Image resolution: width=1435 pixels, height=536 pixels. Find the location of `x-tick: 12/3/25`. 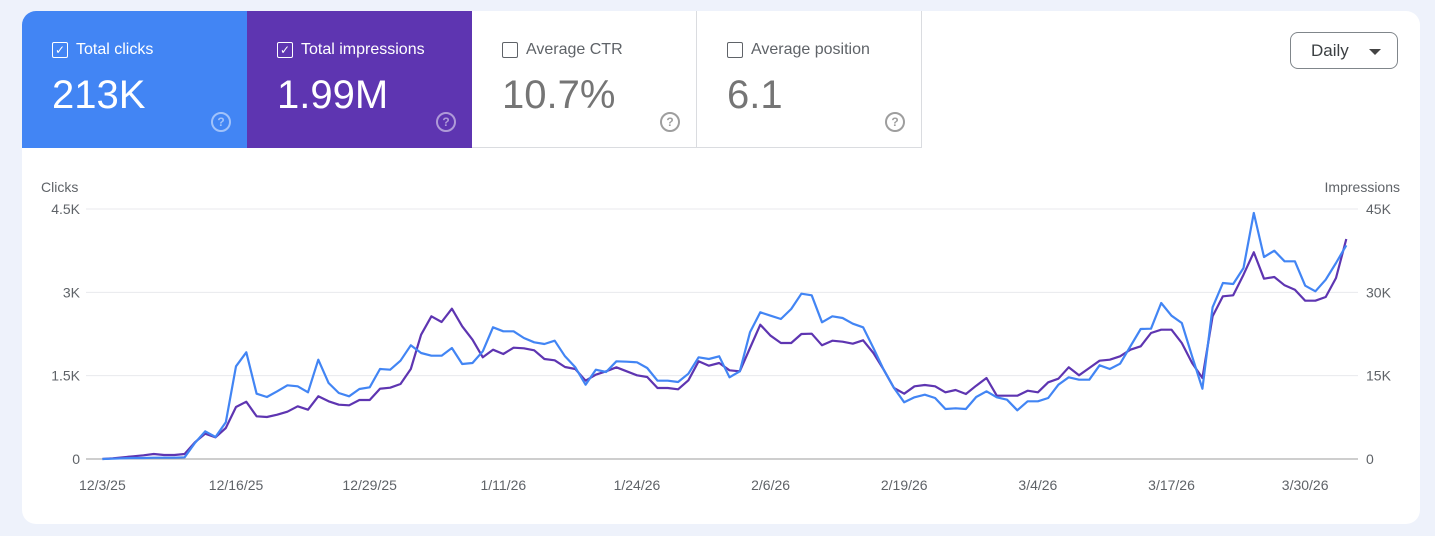

x-tick: 12/3/25 is located at coordinates (102, 485).